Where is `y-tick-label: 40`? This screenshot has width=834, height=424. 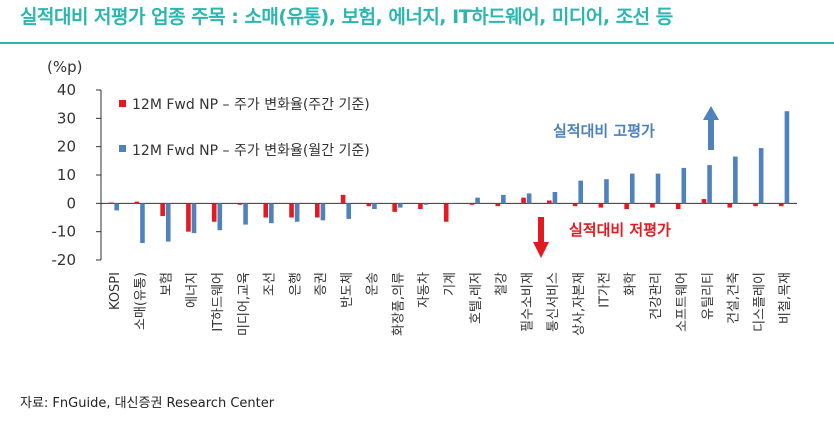
y-tick-label: 40 is located at coordinates (66, 90).